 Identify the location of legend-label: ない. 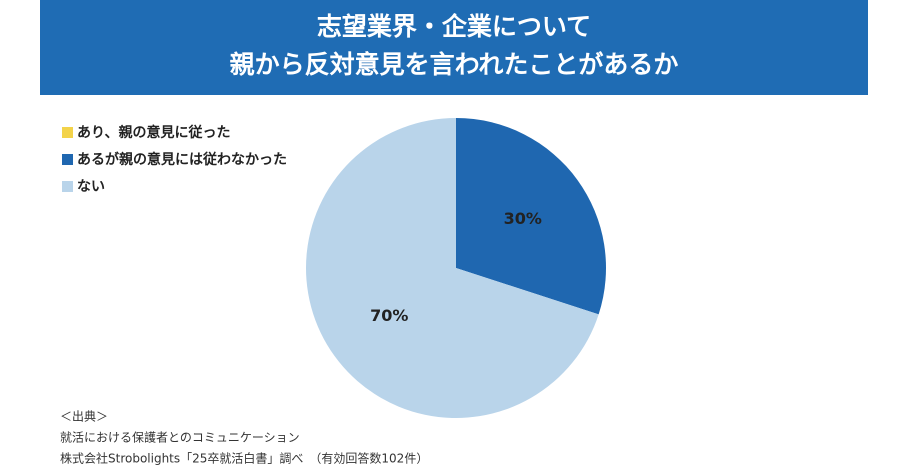
(91, 187).